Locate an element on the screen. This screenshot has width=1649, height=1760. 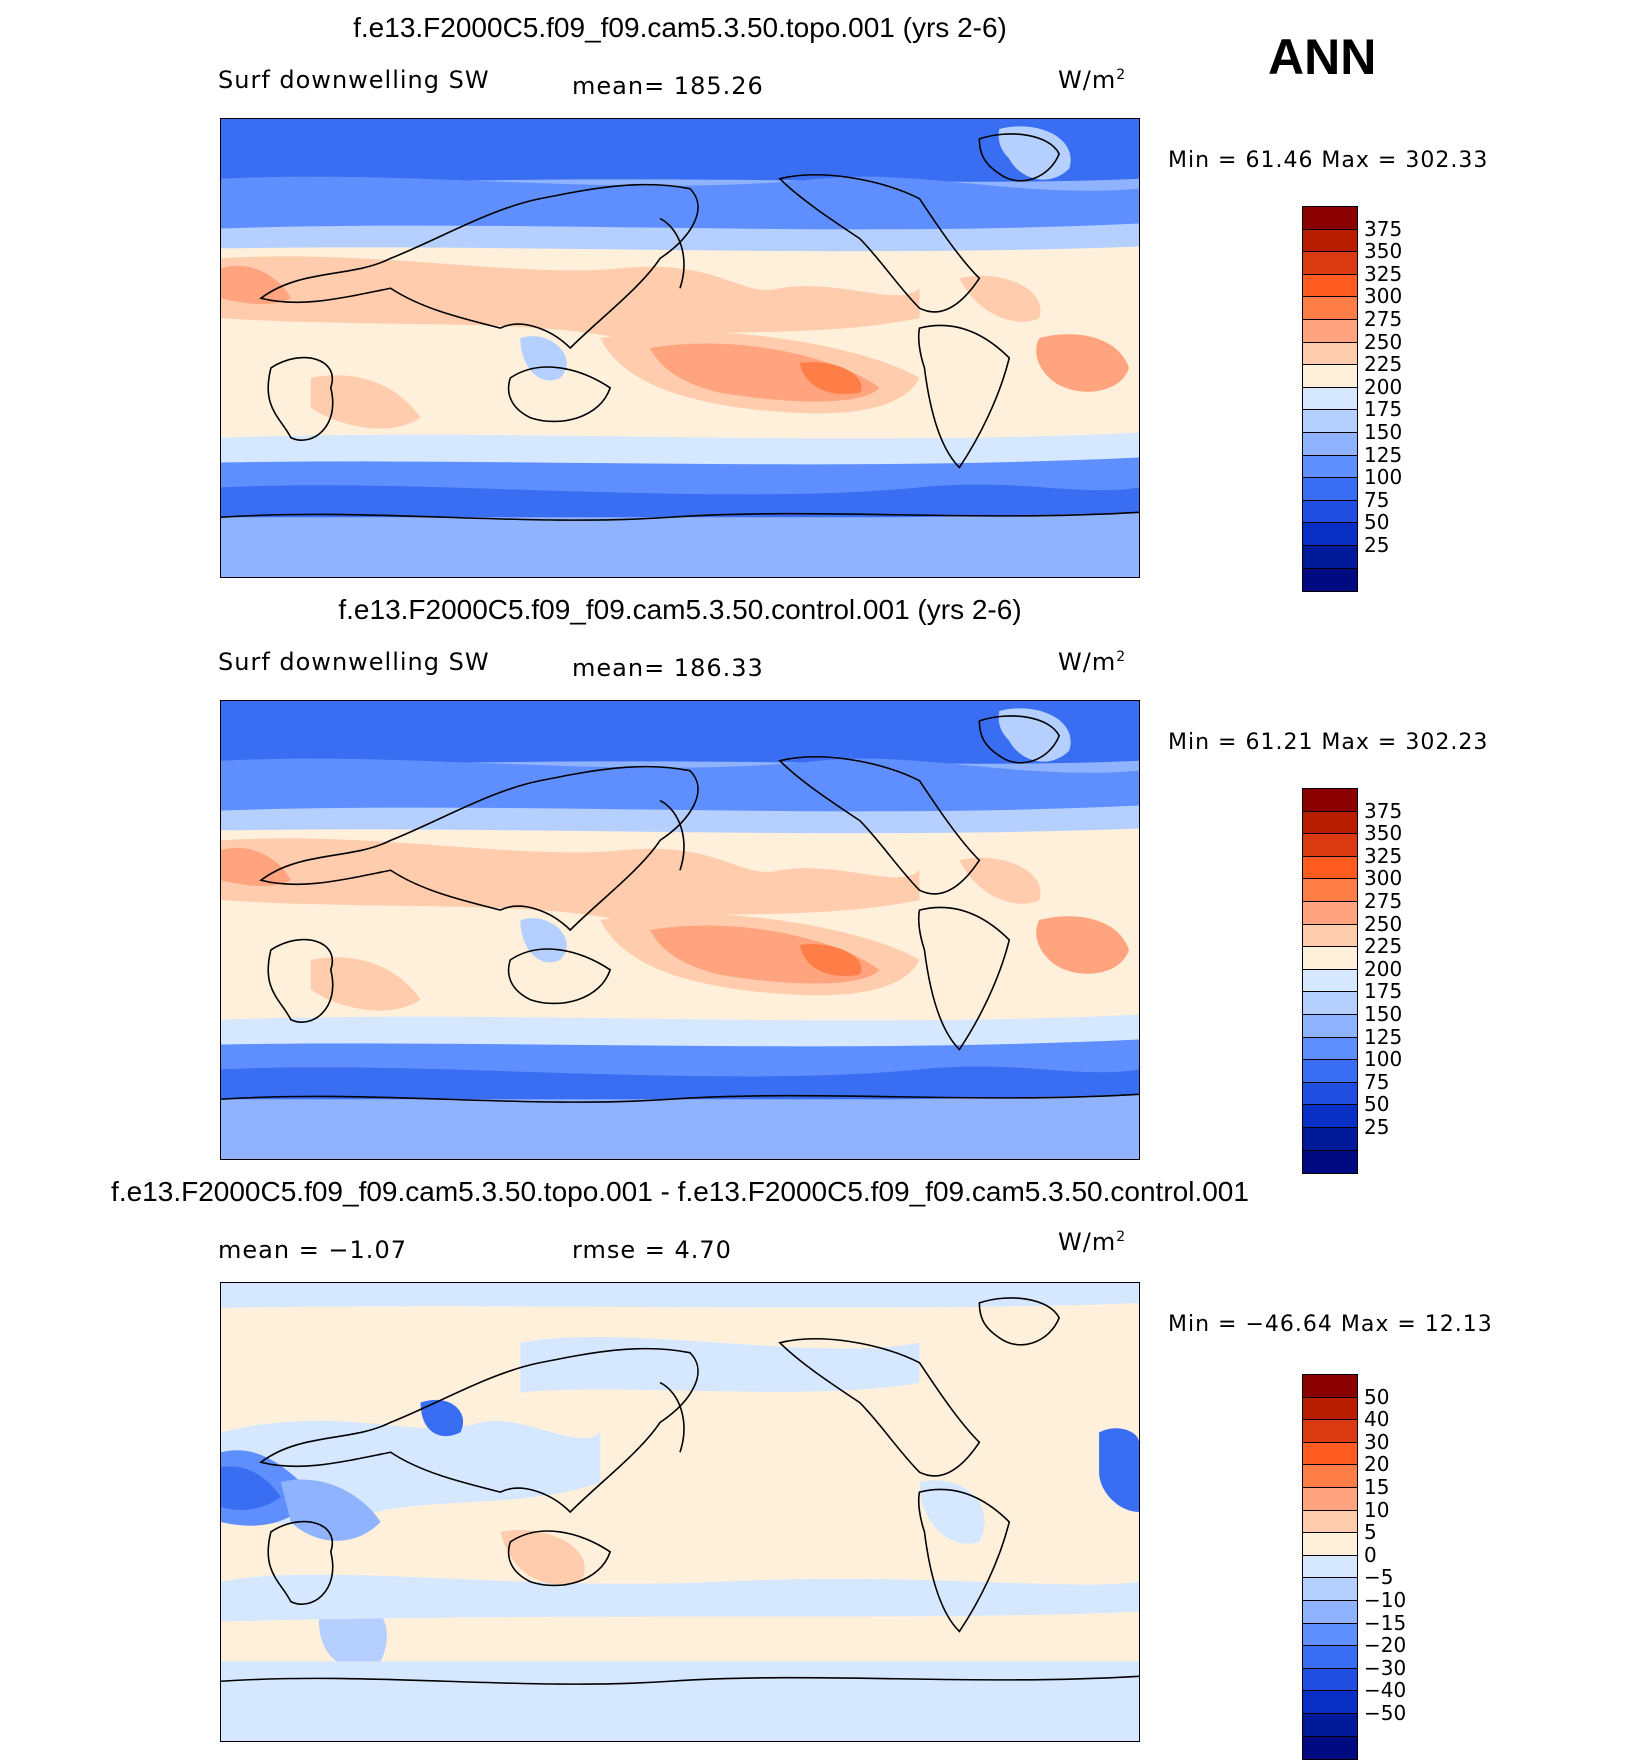
map-topo is located at coordinates (680, 348).